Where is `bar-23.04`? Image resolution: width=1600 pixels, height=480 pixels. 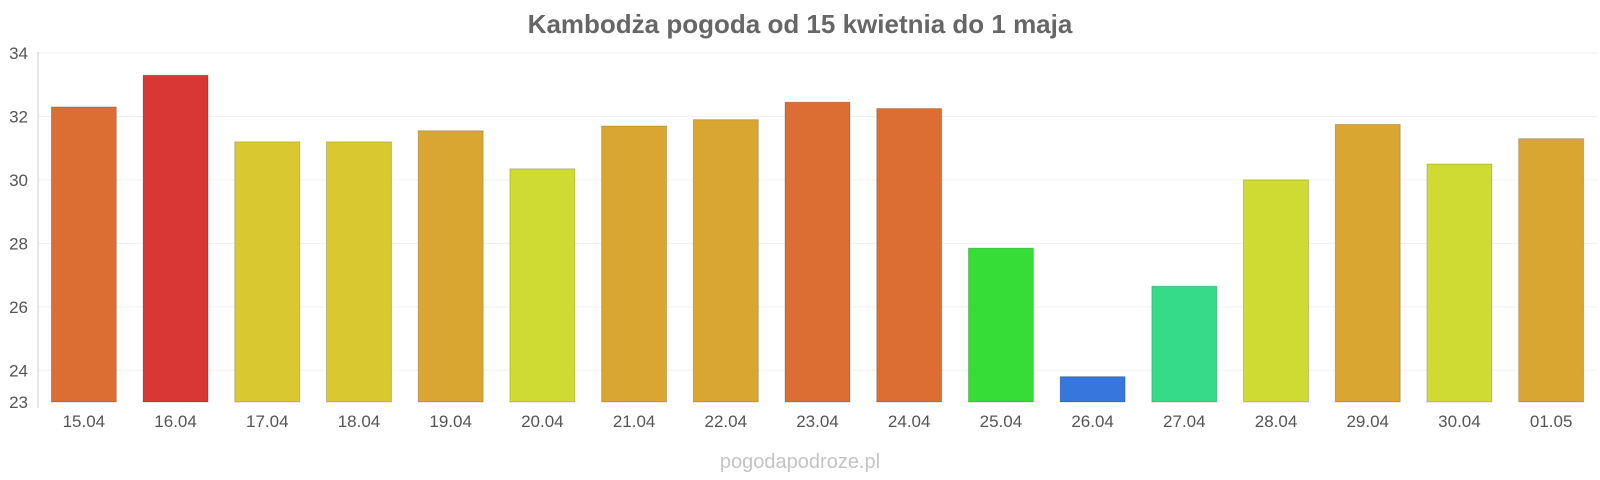 bar-23.04 is located at coordinates (817, 252).